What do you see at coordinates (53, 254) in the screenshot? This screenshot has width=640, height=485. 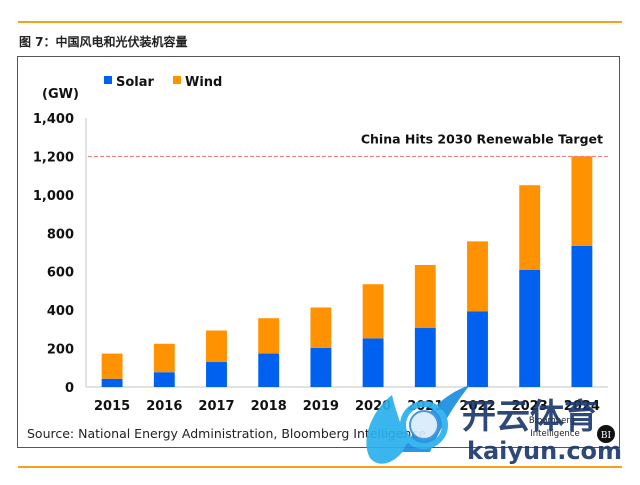 I see `y-axis-ticks: 0 200 400 600 800 1,000 1,200 1,400` at bounding box center [53, 254].